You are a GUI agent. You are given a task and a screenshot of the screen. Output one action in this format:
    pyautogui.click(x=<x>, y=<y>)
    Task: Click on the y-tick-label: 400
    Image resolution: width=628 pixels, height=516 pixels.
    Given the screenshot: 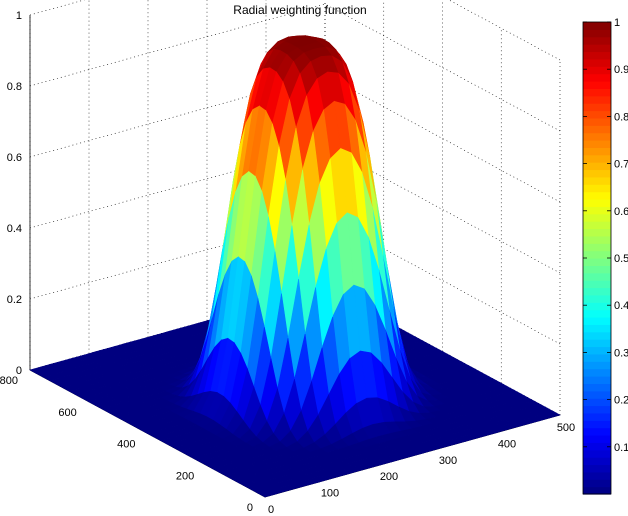 What is the action you would take?
    pyautogui.click(x=126, y=445)
    